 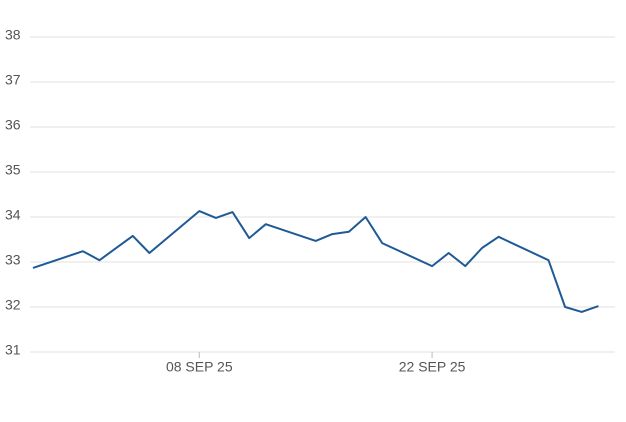 I want to click on y-tick-label: 37, so click(x=13, y=80).